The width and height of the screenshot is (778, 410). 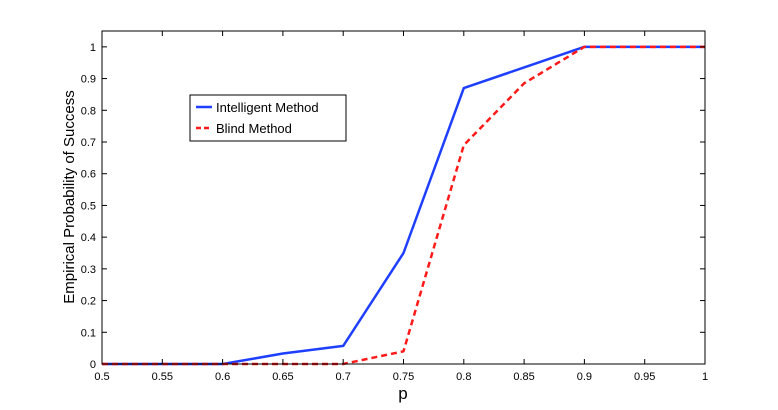 I want to click on y-tick-label: 0, so click(x=93, y=365).